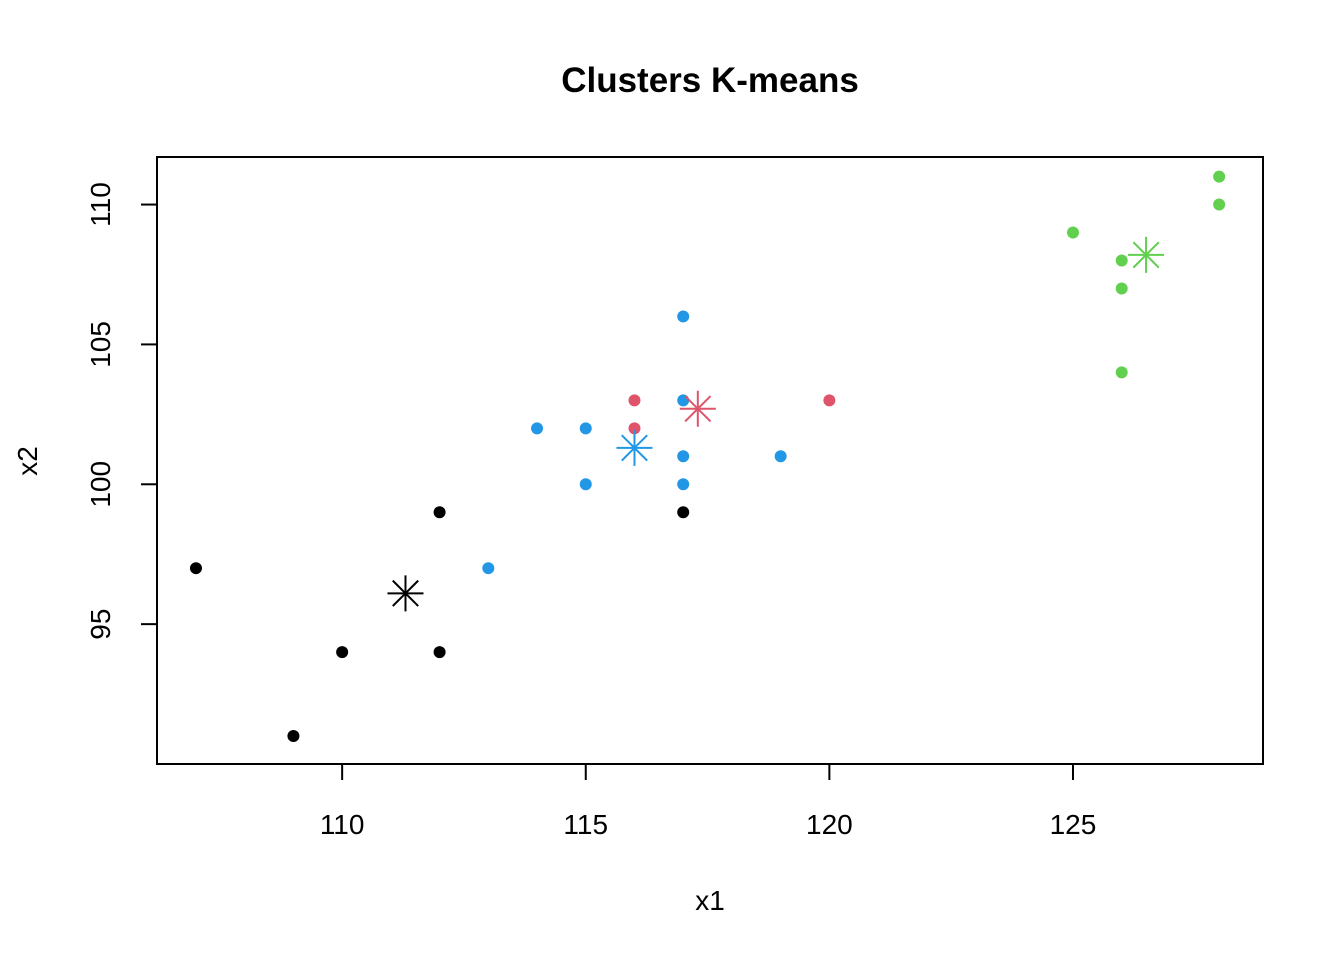 This screenshot has width=1344, height=960. I want to click on y-axis: 95 100 105 110, so click(121, 411).